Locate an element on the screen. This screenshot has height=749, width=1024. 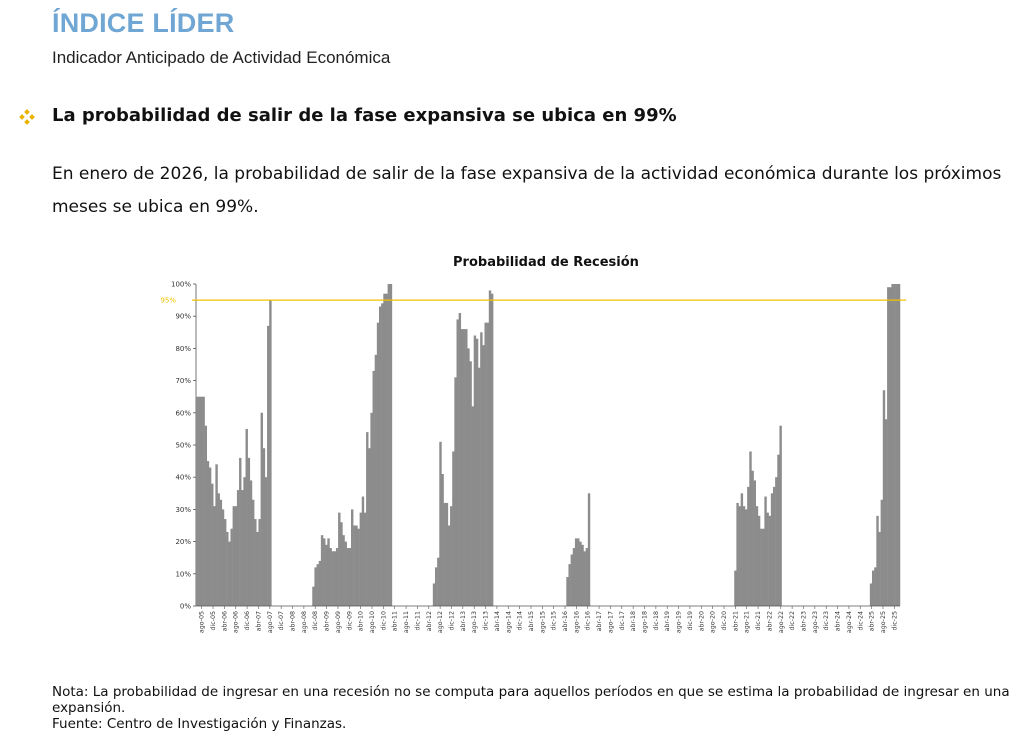
x-tick-label: dic-11 is located at coordinates (417, 621).